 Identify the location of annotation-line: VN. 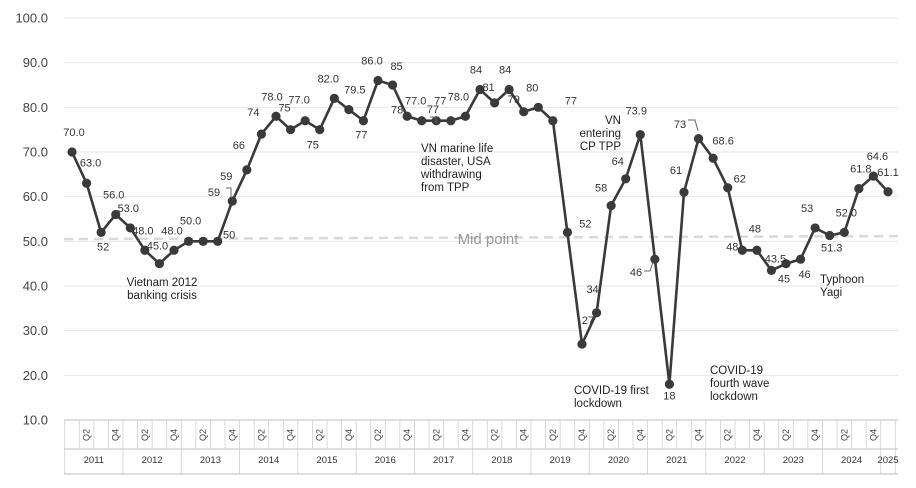
(613, 121).